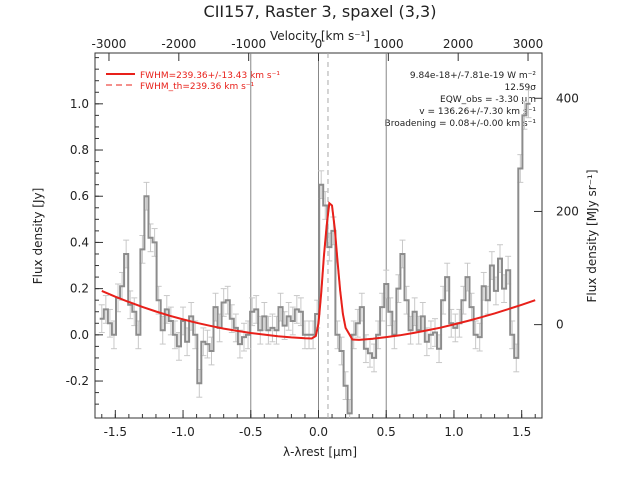 This screenshot has height=480, width=640. What do you see at coordinates (115, 432) in the screenshot?
I see `x-tick-label: -1.5` at bounding box center [115, 432].